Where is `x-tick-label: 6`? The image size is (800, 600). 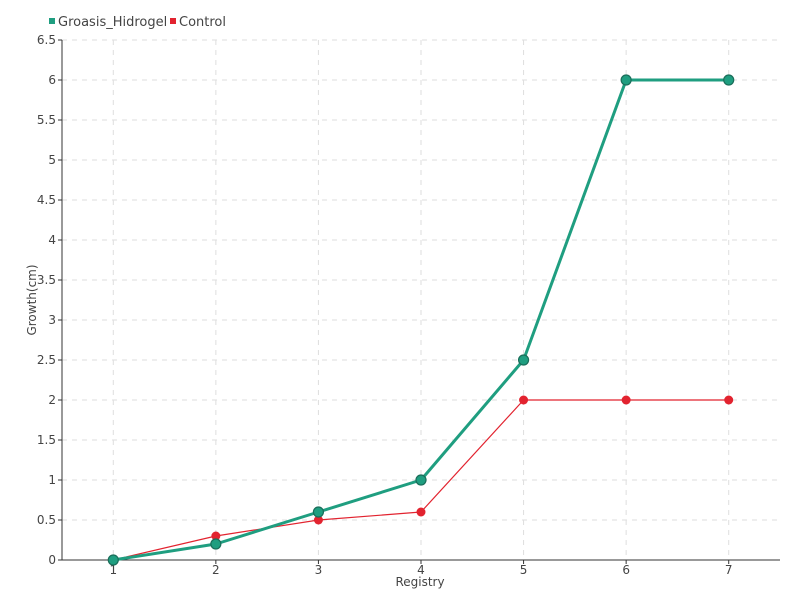 x-tick-label: 6 is located at coordinates (626, 570).